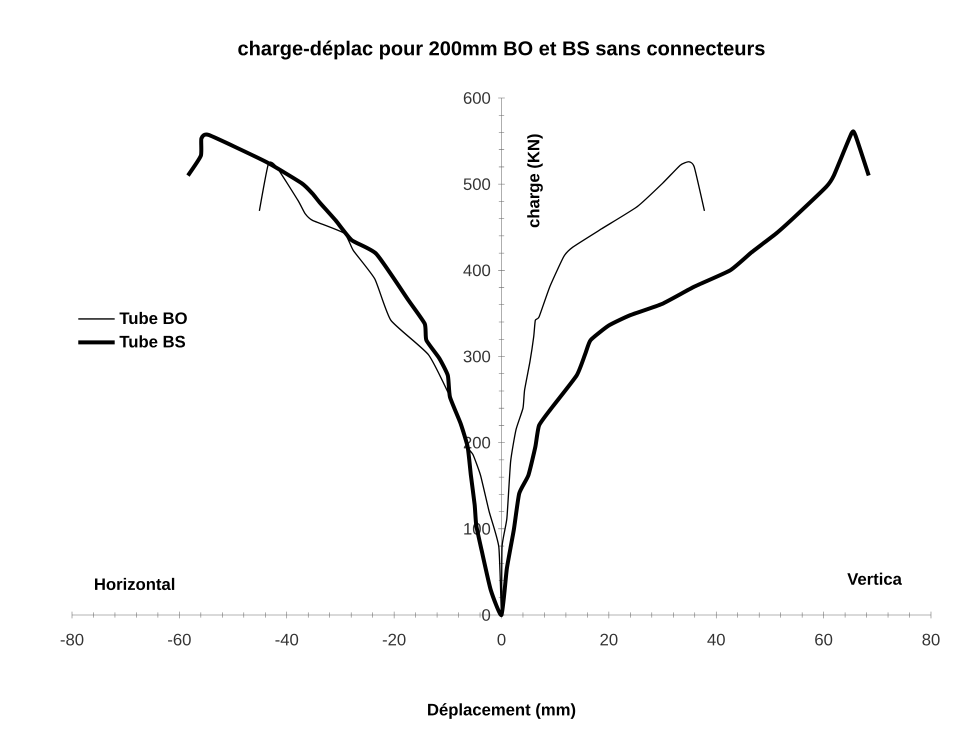 This screenshot has width=961, height=742. Describe the element at coordinates (823, 640) in the screenshot. I see `x-tick-label: 60` at that location.